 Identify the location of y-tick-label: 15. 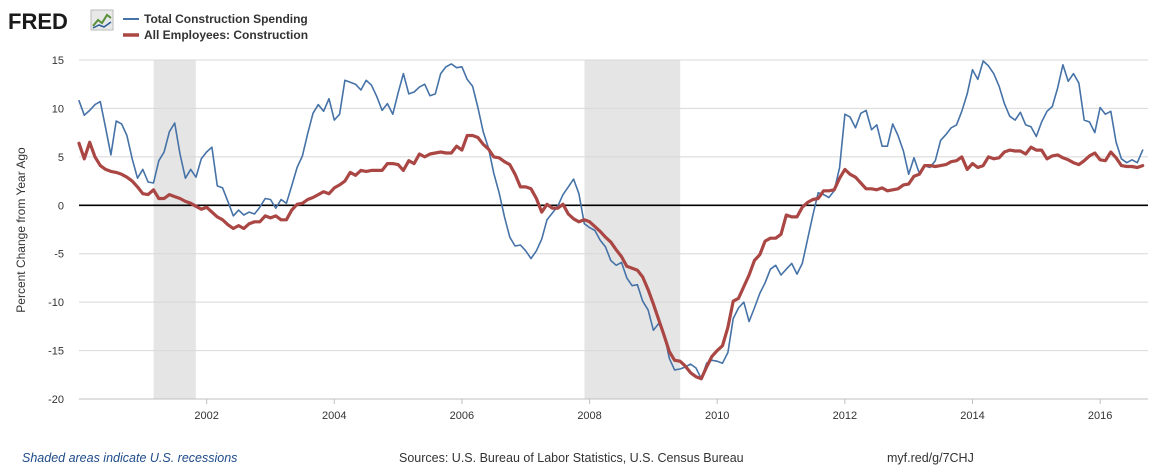
(58, 61).